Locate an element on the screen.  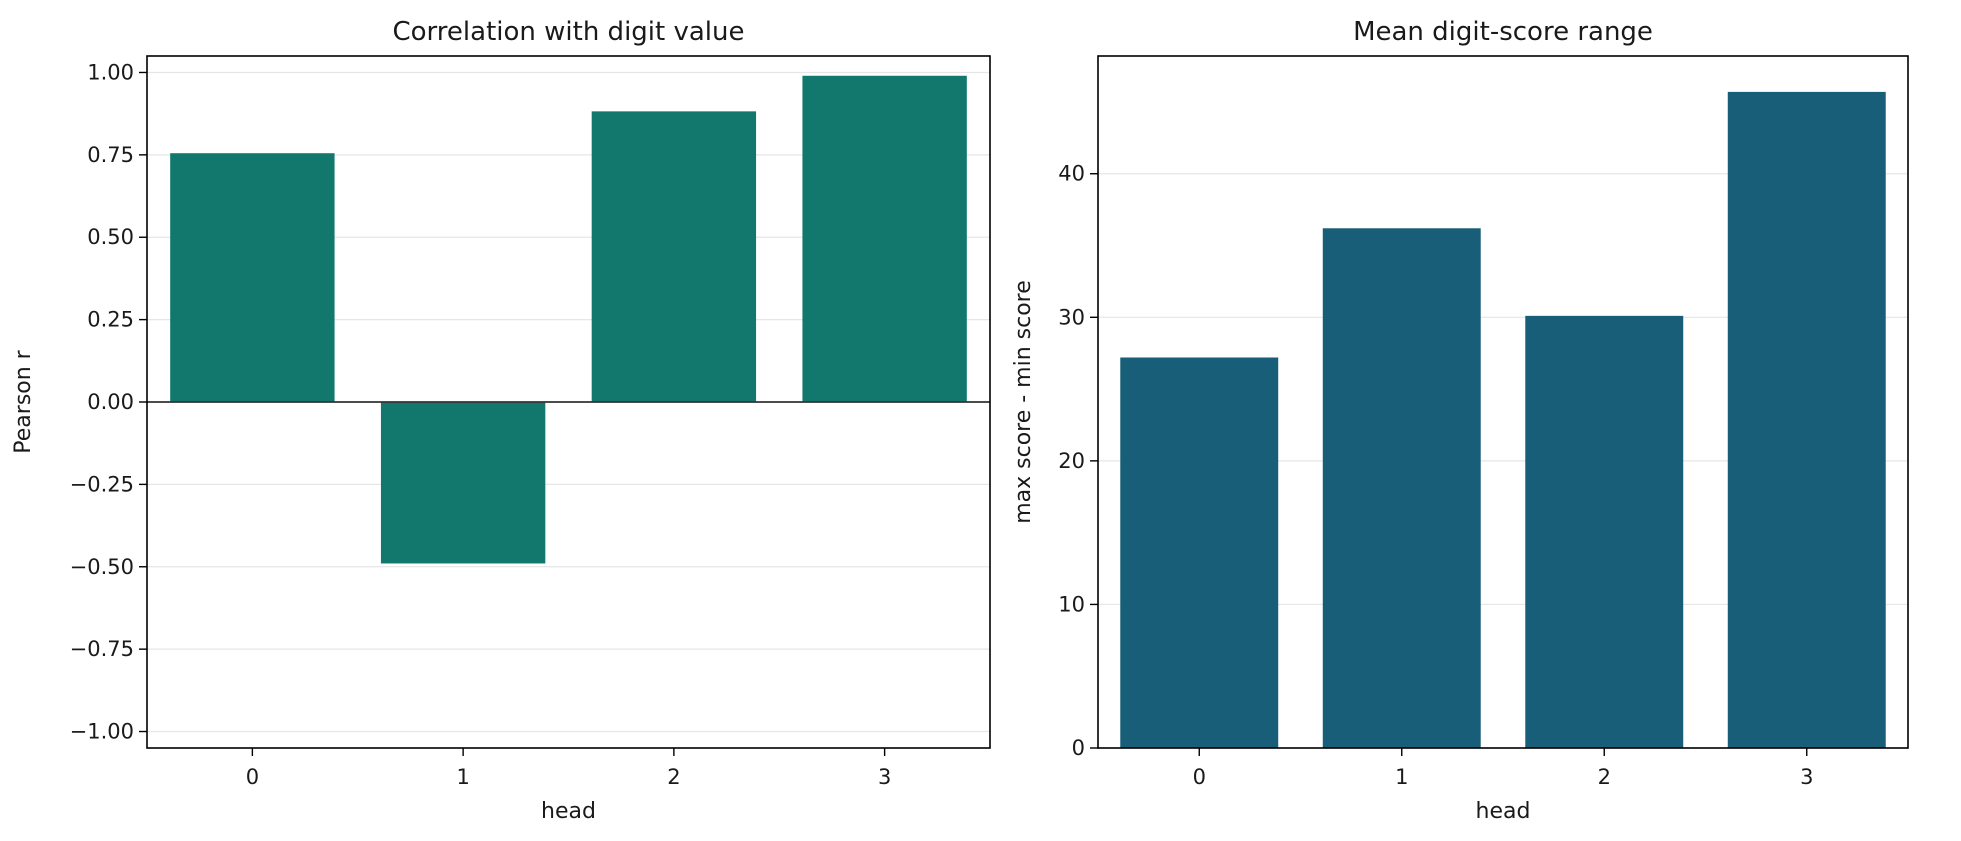
y-tick-label: 0.25 is located at coordinates (110, 320).